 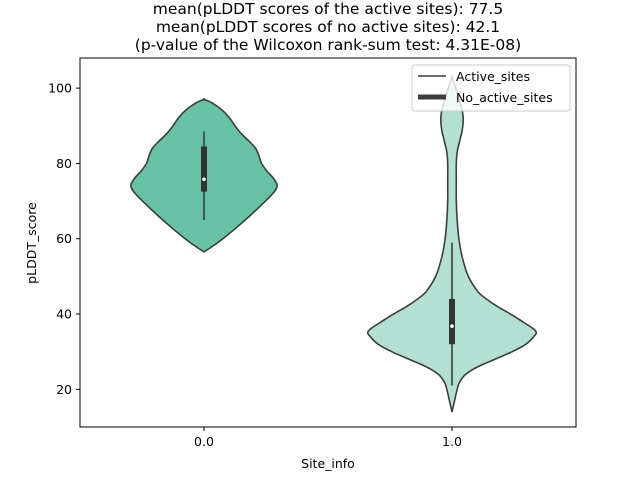 I want to click on legend: Active_sites No_active_sites, so click(x=491, y=88).